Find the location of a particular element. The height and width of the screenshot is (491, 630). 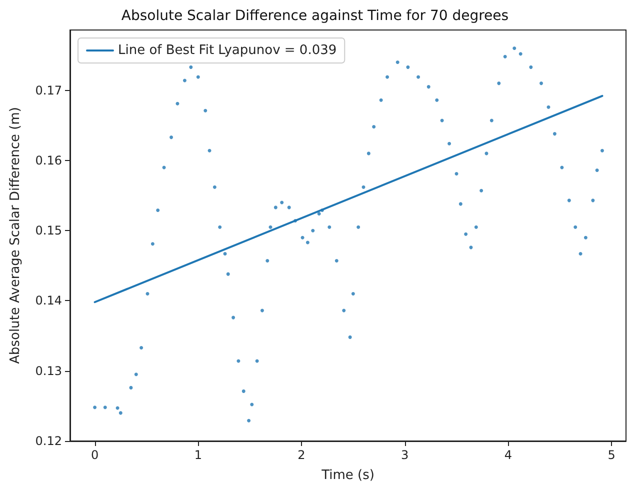

x-axis-title: Time (s) is located at coordinates (347, 475).